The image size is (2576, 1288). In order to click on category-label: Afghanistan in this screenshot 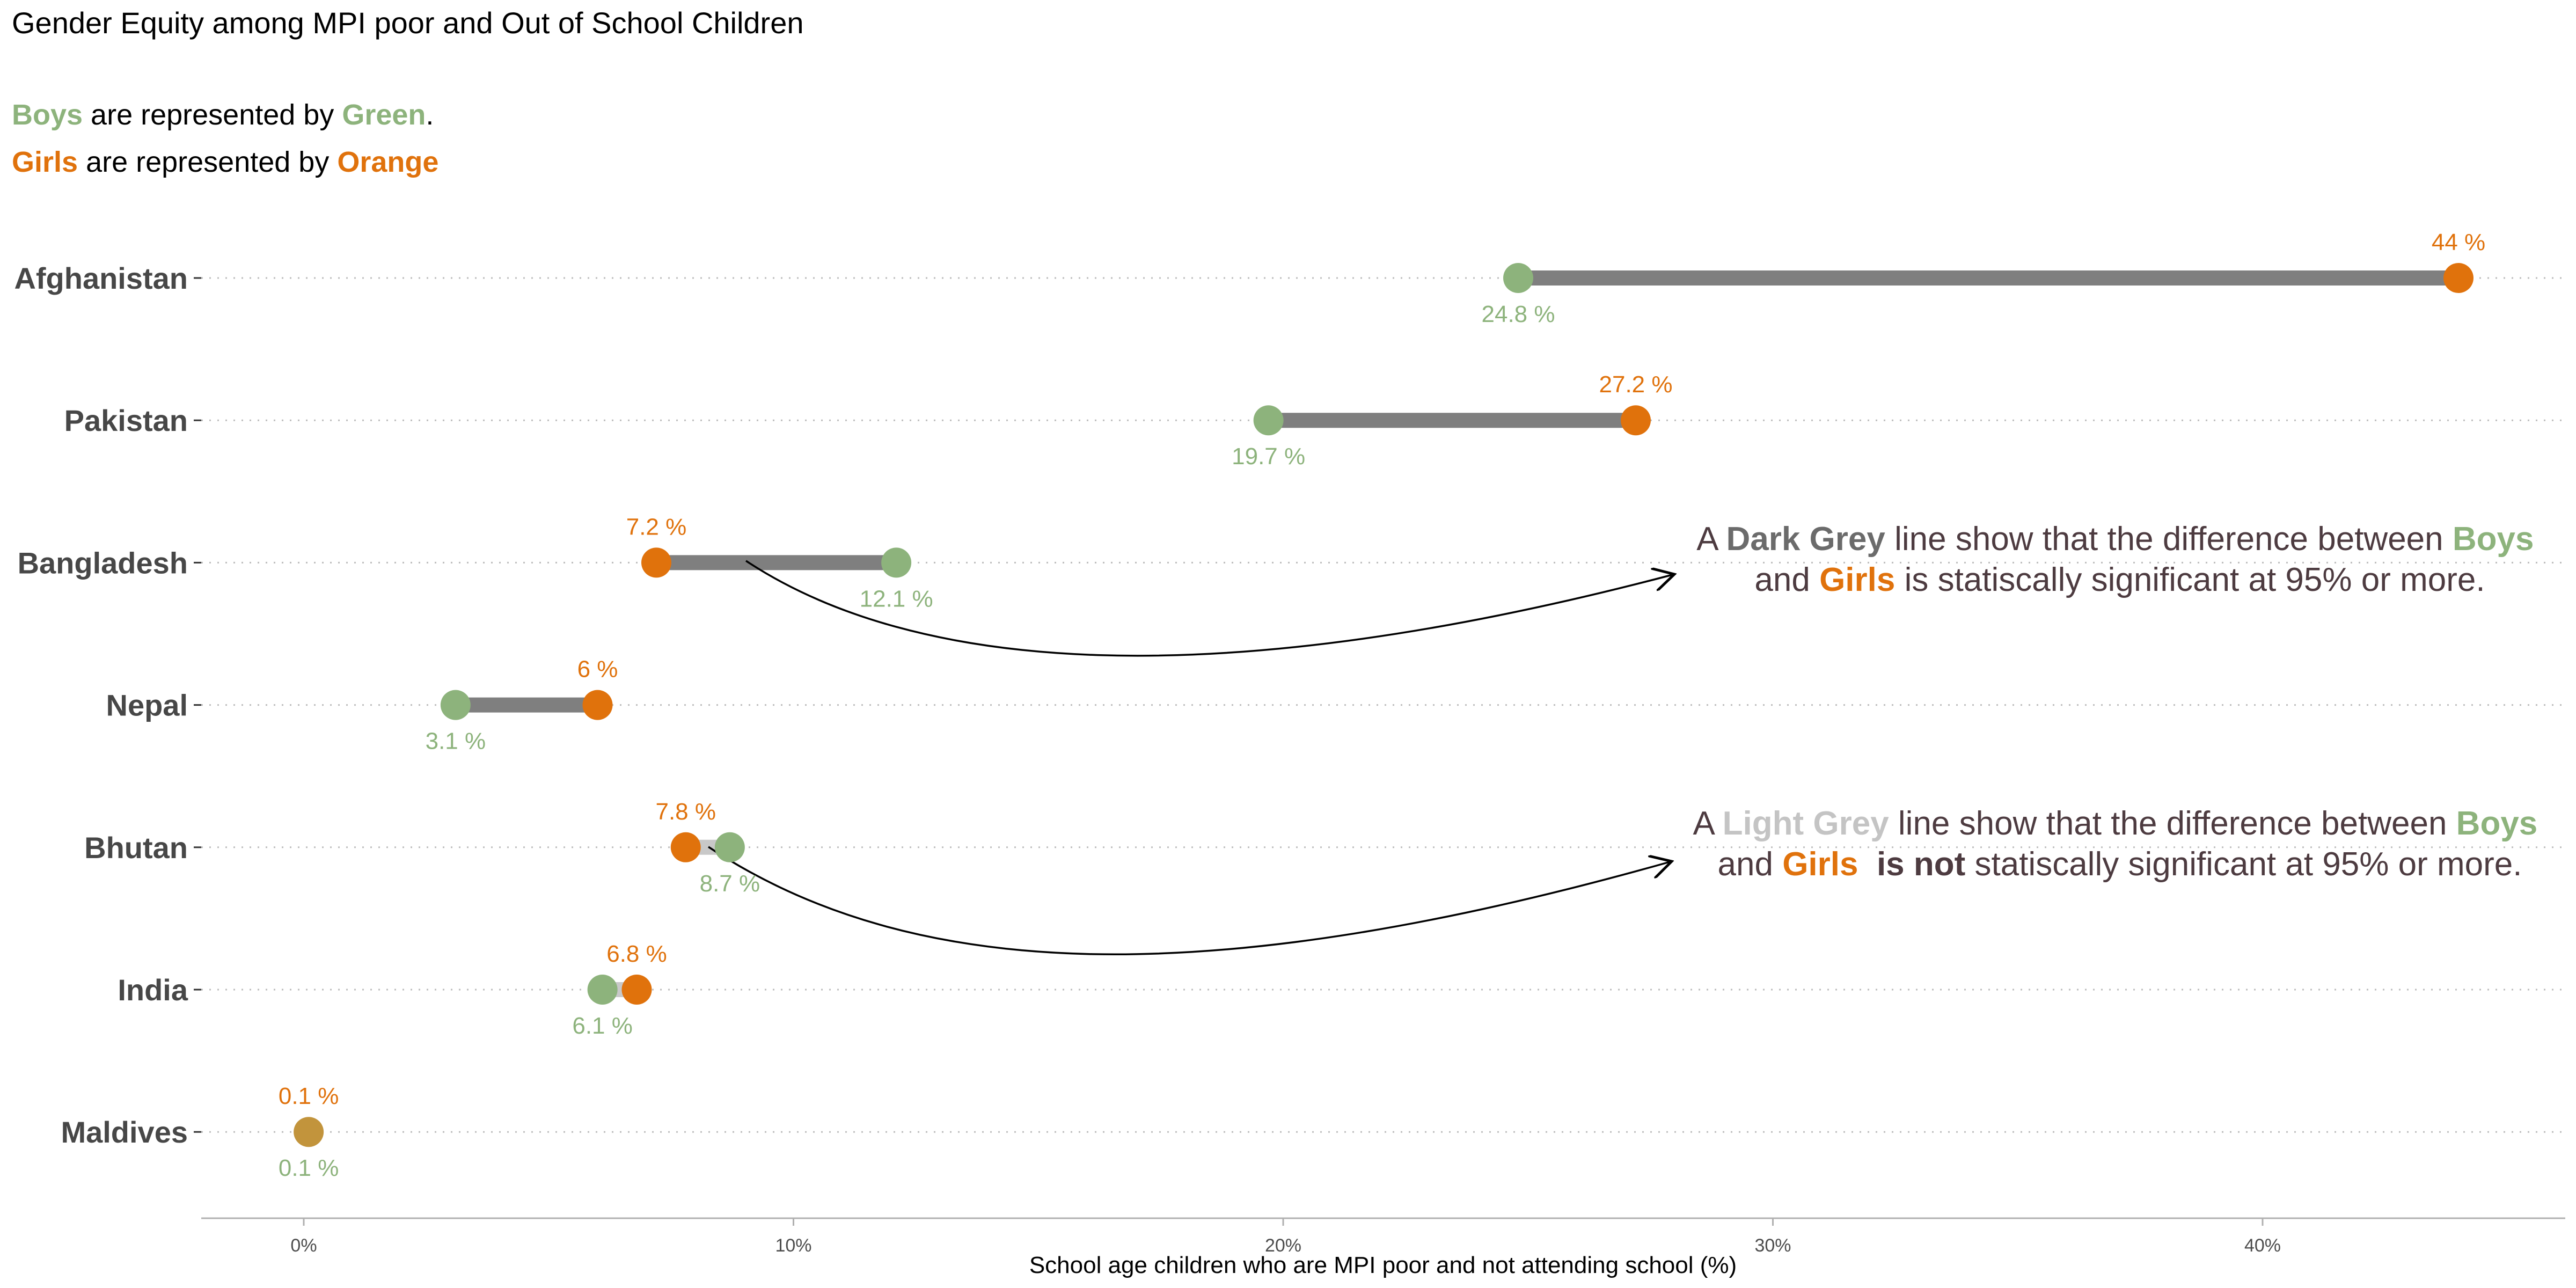, I will do `click(101, 278)`.